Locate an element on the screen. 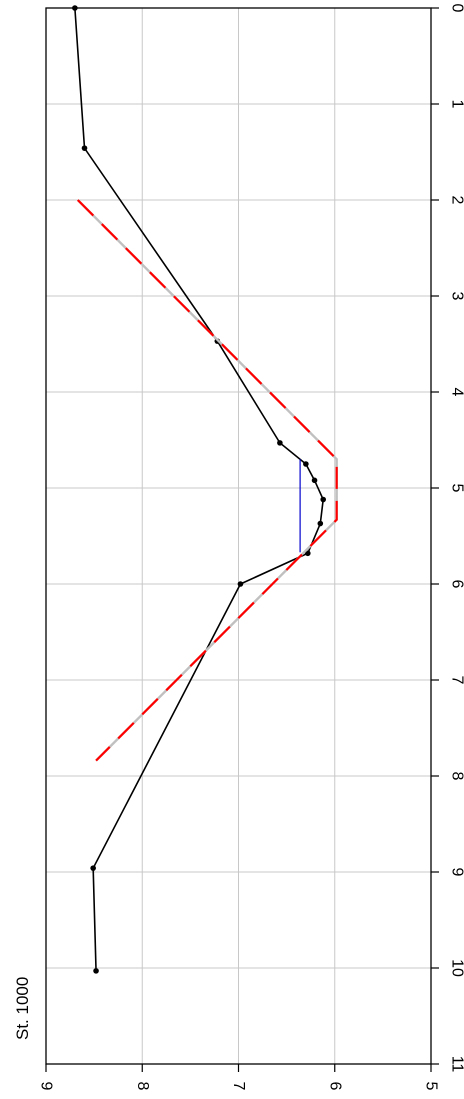 The image size is (464, 1099). tick-label-x: 10 is located at coordinates (456, 968).